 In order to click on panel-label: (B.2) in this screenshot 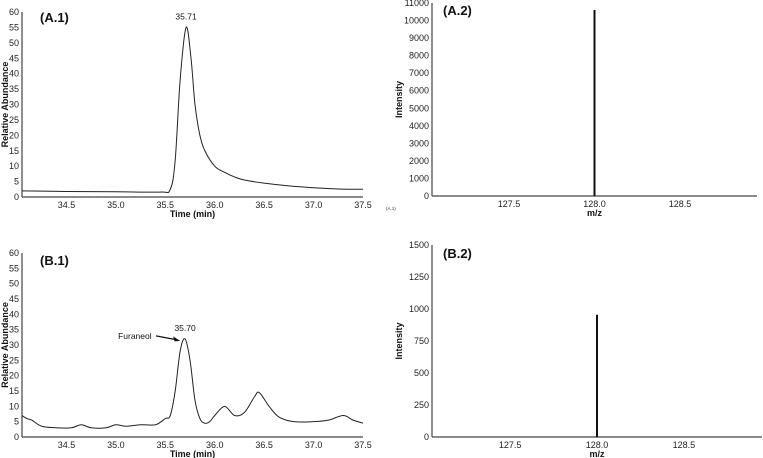, I will do `click(457, 253)`.